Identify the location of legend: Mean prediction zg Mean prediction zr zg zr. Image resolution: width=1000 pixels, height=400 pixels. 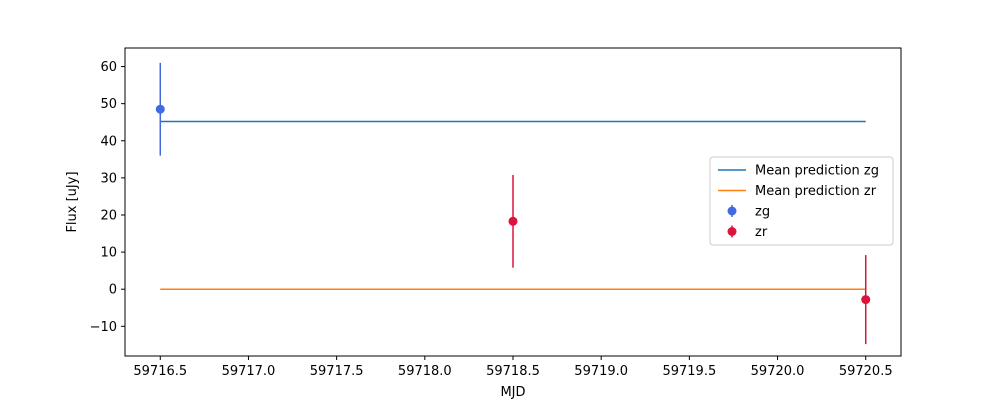
(801, 201).